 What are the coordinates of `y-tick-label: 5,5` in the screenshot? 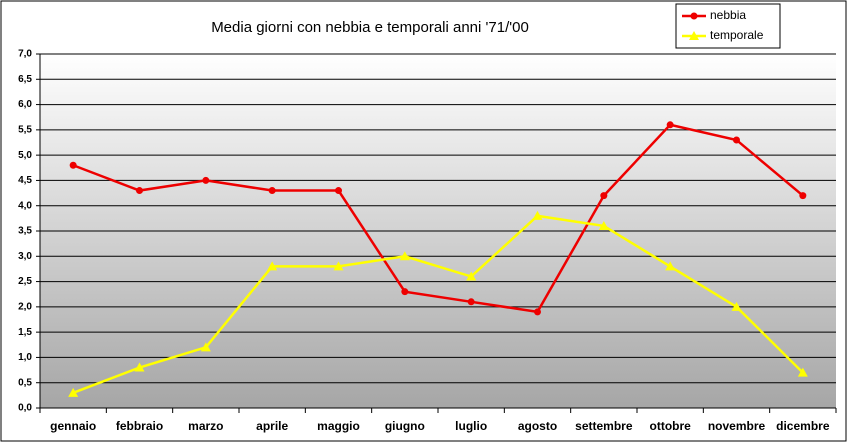 It's located at (25, 129).